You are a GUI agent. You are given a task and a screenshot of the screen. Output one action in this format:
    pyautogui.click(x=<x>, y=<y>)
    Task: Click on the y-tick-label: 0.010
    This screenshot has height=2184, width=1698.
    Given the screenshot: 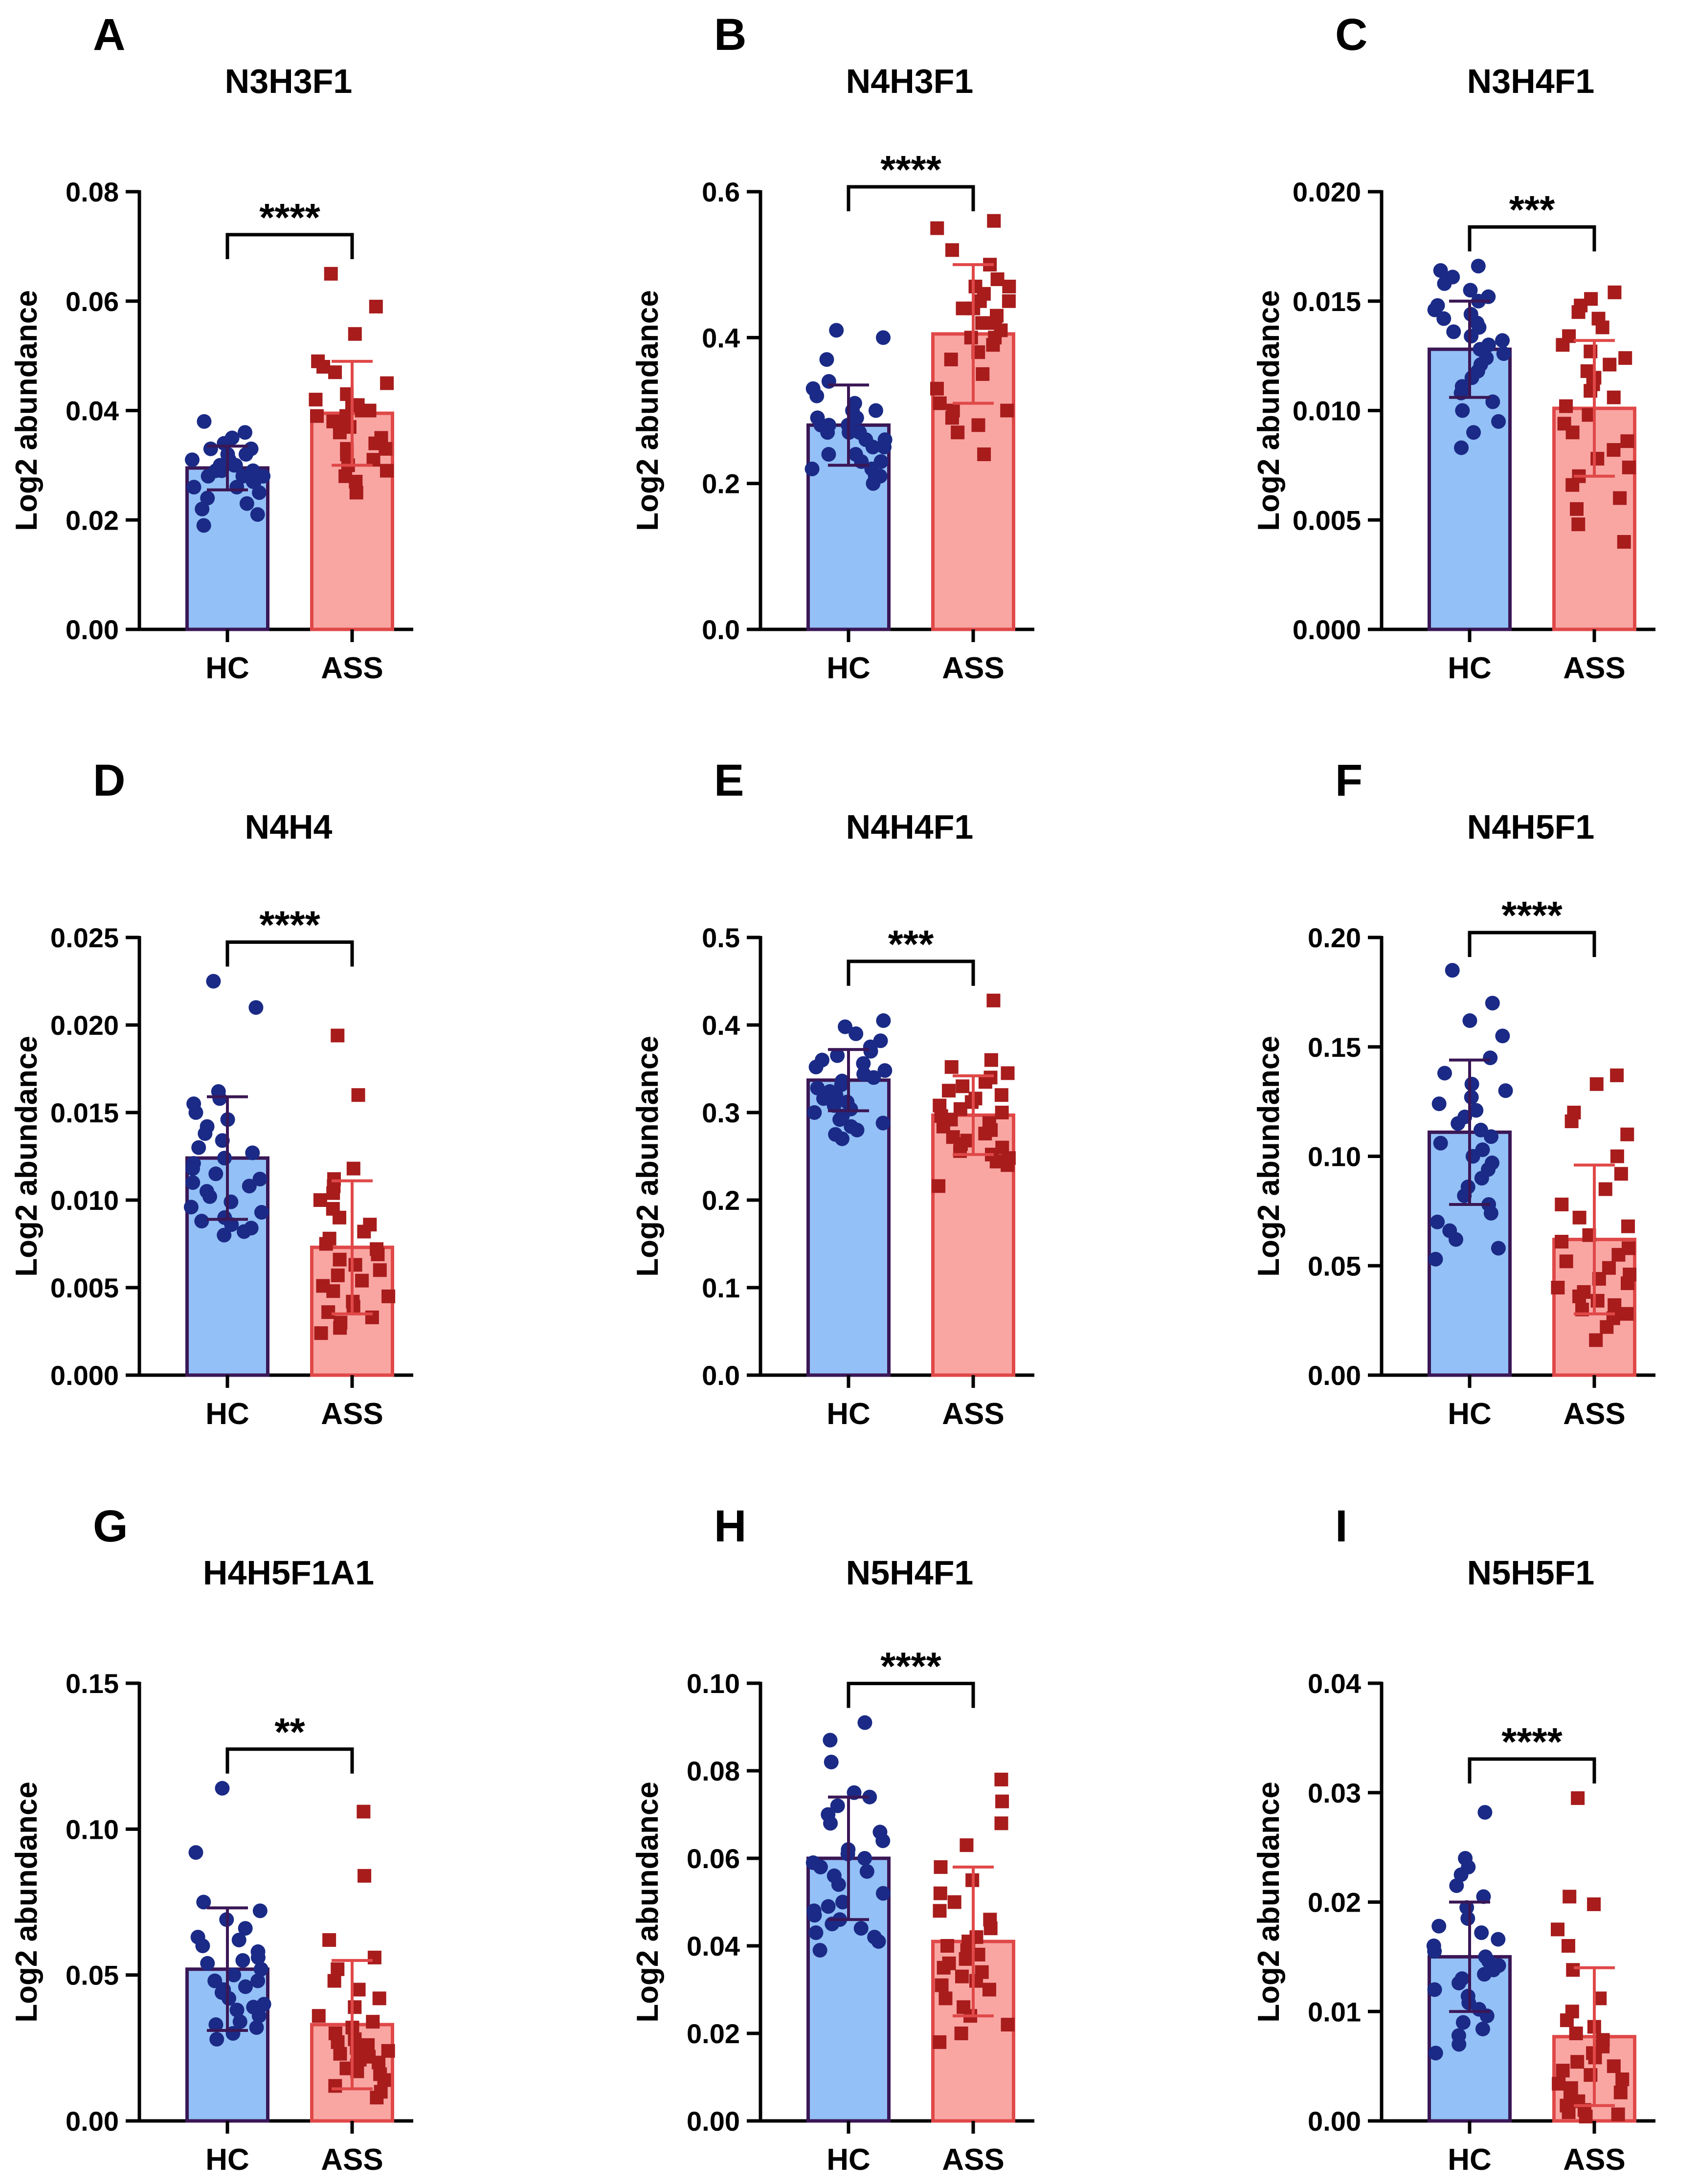 What is the action you would take?
    pyautogui.click(x=84, y=1200)
    